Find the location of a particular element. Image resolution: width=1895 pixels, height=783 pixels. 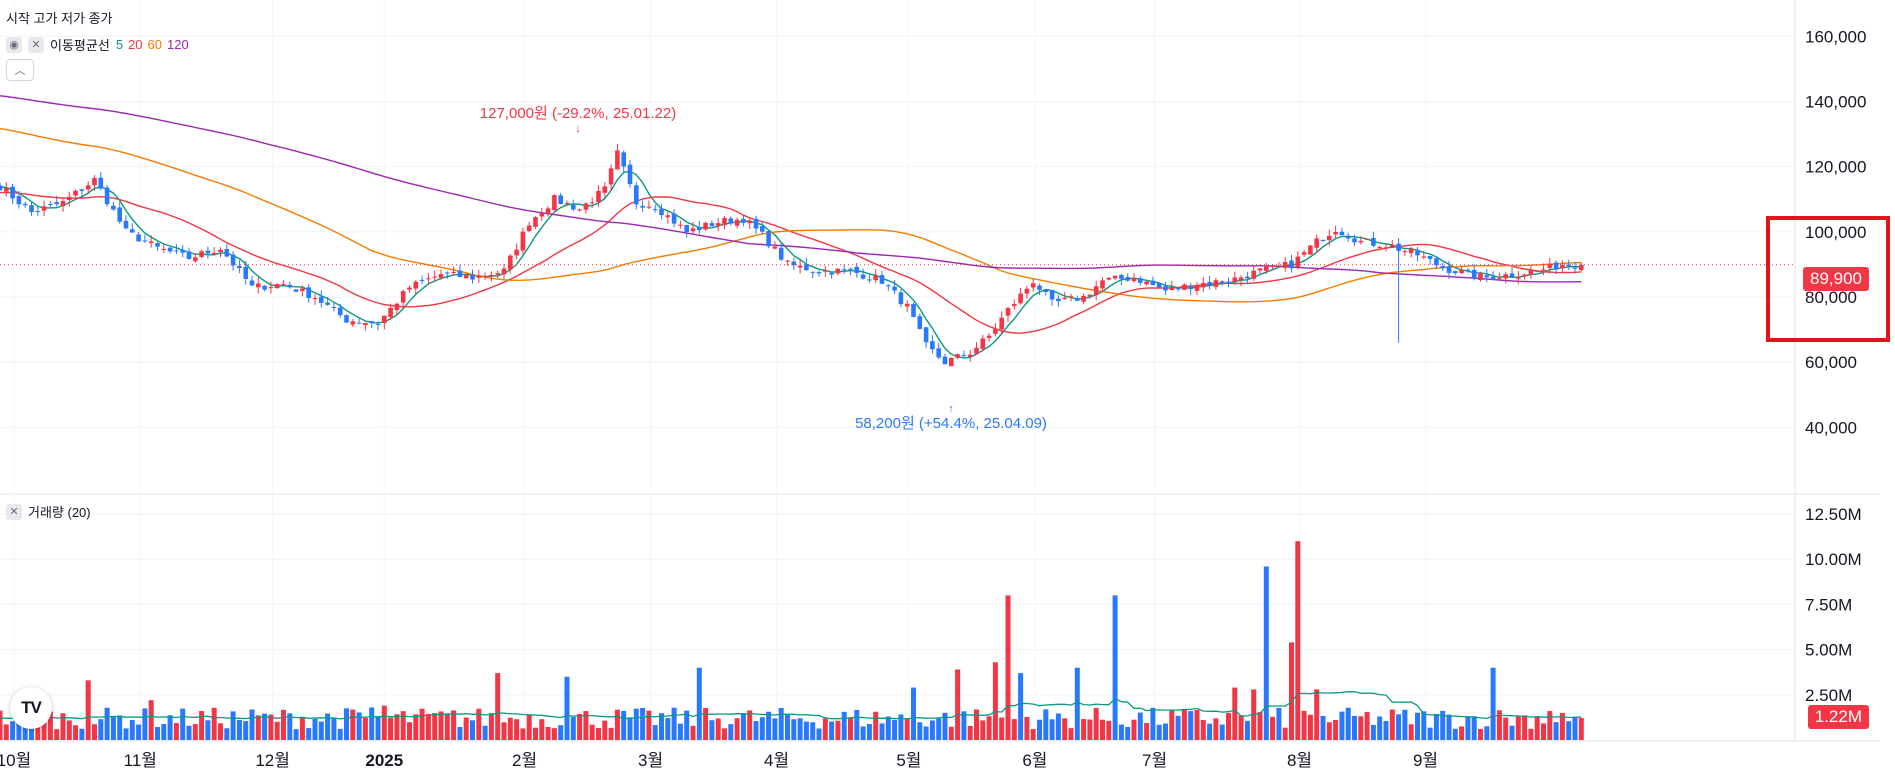

chevron-up-icon: ︿ is located at coordinates (20, 71).